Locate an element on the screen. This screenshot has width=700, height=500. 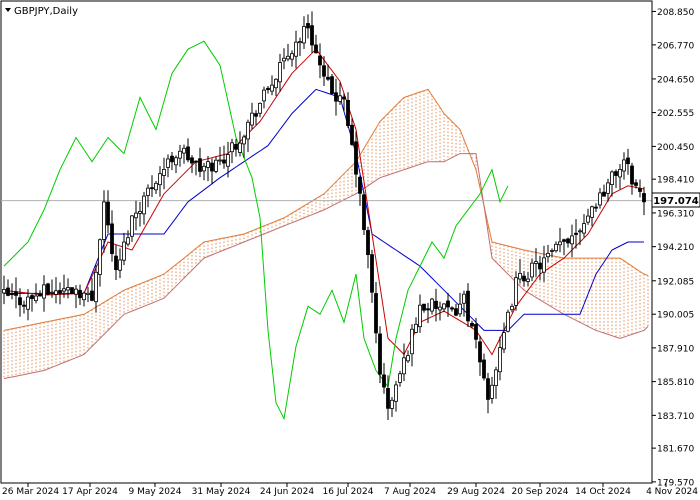
x-tick-label: 24 Jun 2024 is located at coordinates (287, 492).